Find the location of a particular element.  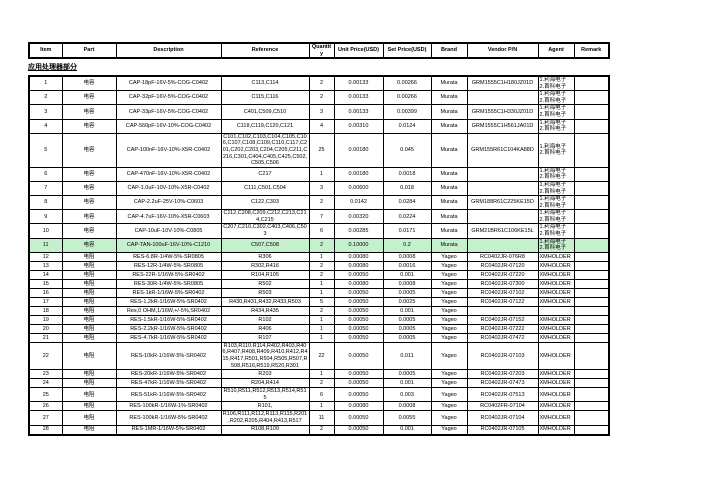

cell-item: 19 is located at coordinates (45, 319).